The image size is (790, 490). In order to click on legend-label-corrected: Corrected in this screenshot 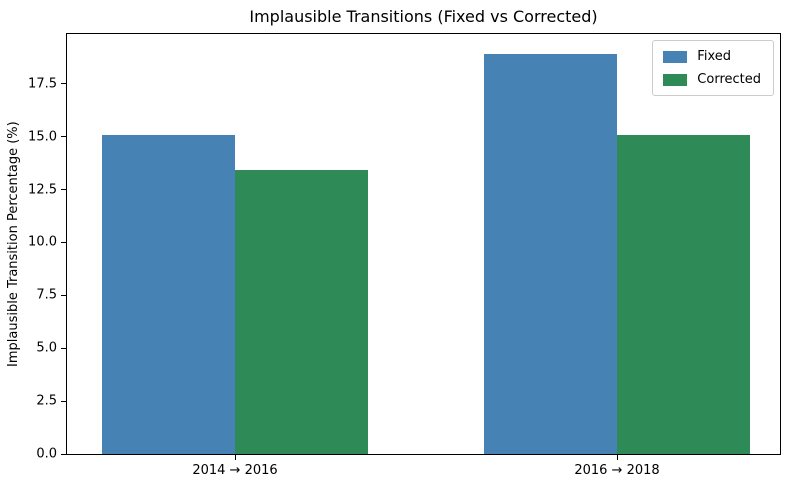, I will do `click(729, 79)`.